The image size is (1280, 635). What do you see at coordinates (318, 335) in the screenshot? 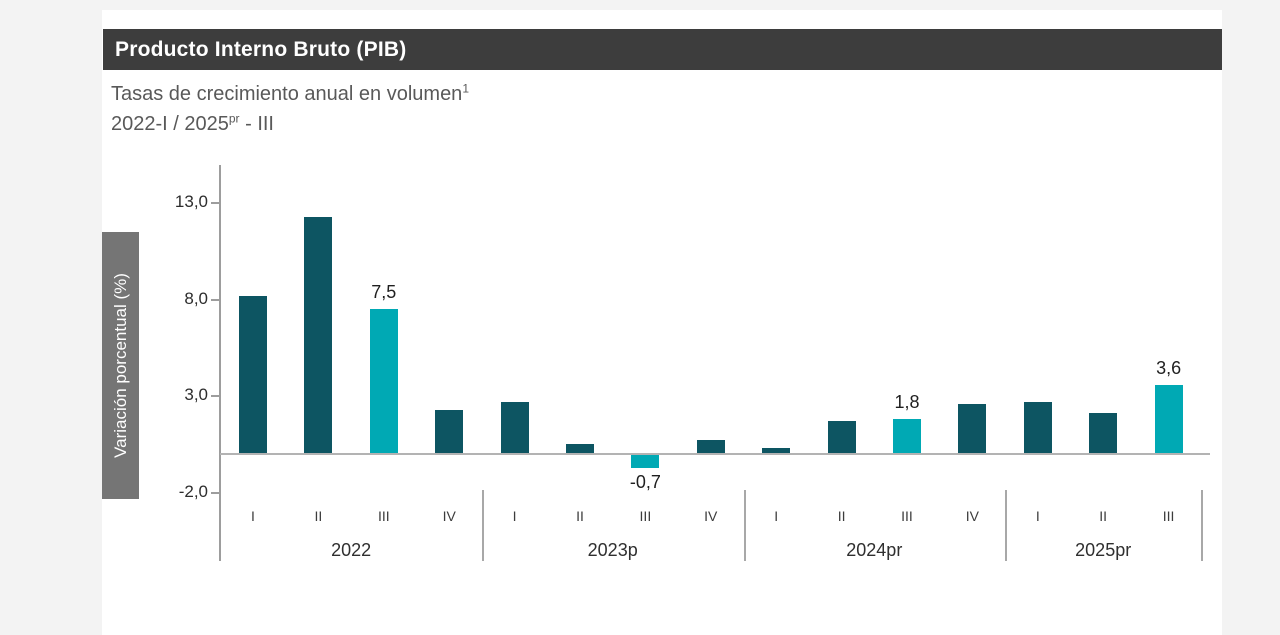
I see `bar-2022-II` at bounding box center [318, 335].